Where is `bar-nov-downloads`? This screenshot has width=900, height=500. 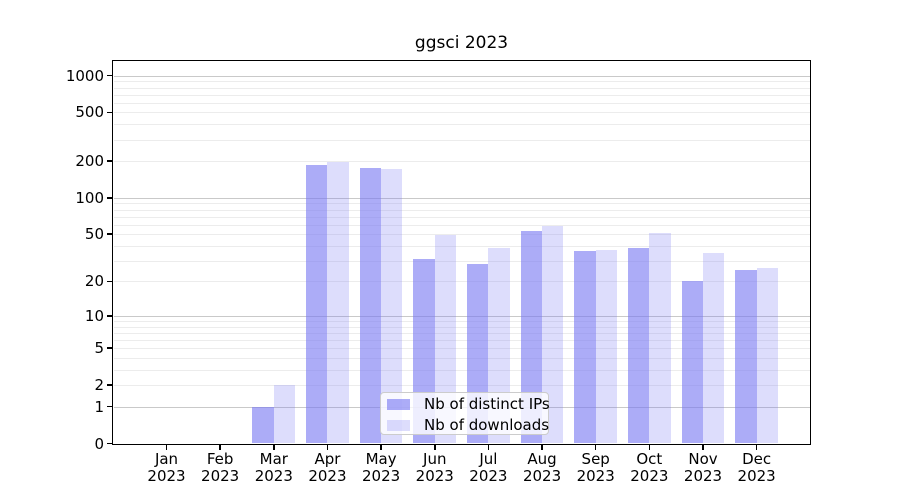
bar-nov-downloads is located at coordinates (714, 348).